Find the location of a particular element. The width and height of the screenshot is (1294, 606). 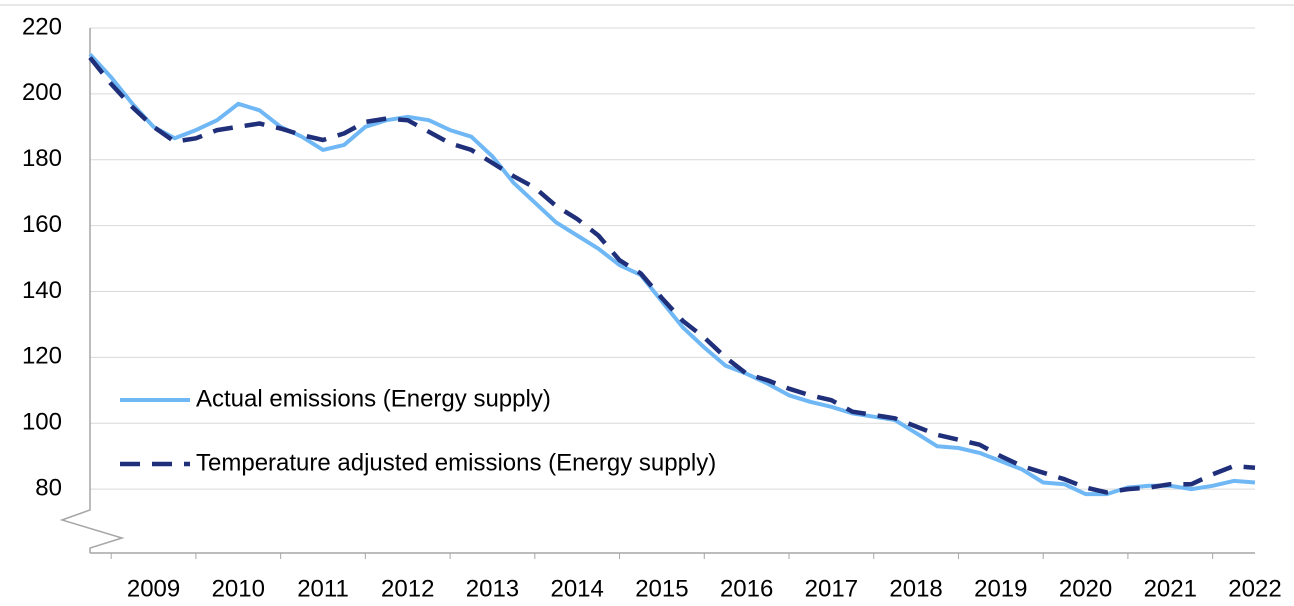

x-tick-label: 2015 is located at coordinates (661, 588).